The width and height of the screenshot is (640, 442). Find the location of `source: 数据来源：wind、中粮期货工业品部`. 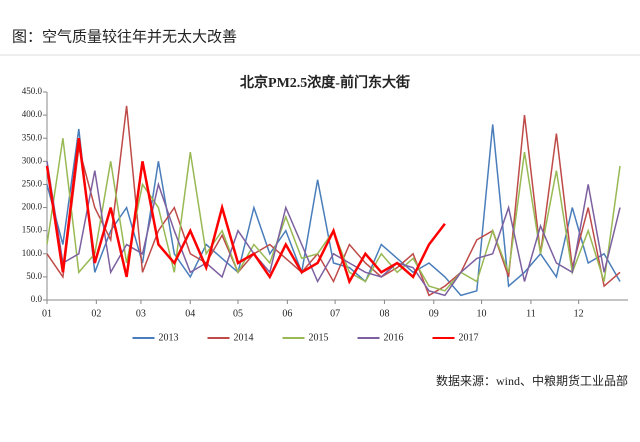

source: 数据来源：wind、中粮期货工业品部 is located at coordinates (532, 380).